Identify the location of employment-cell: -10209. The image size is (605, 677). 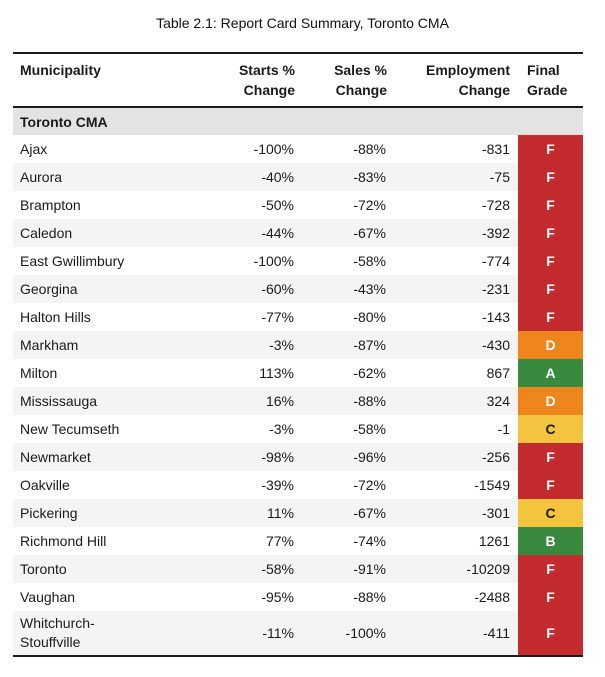
(488, 569).